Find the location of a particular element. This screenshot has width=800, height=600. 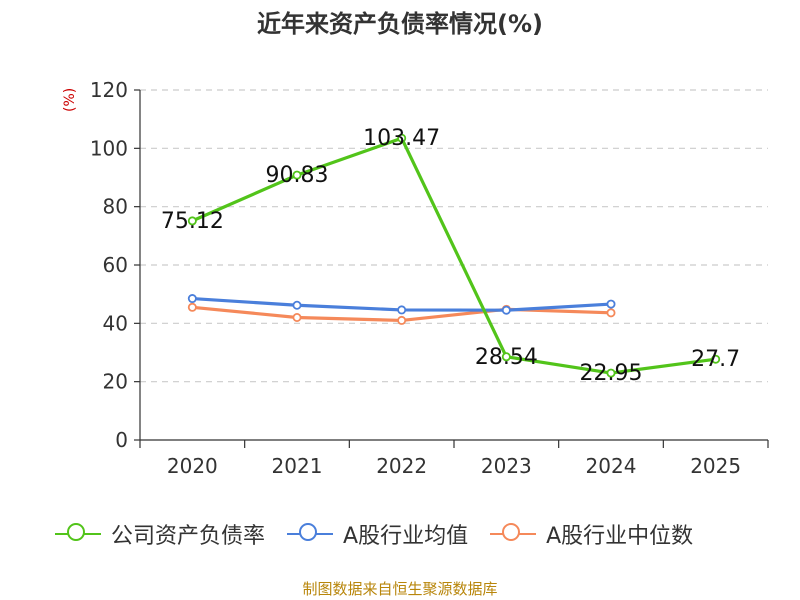

y-tick-label: 0 is located at coordinates (121, 440).